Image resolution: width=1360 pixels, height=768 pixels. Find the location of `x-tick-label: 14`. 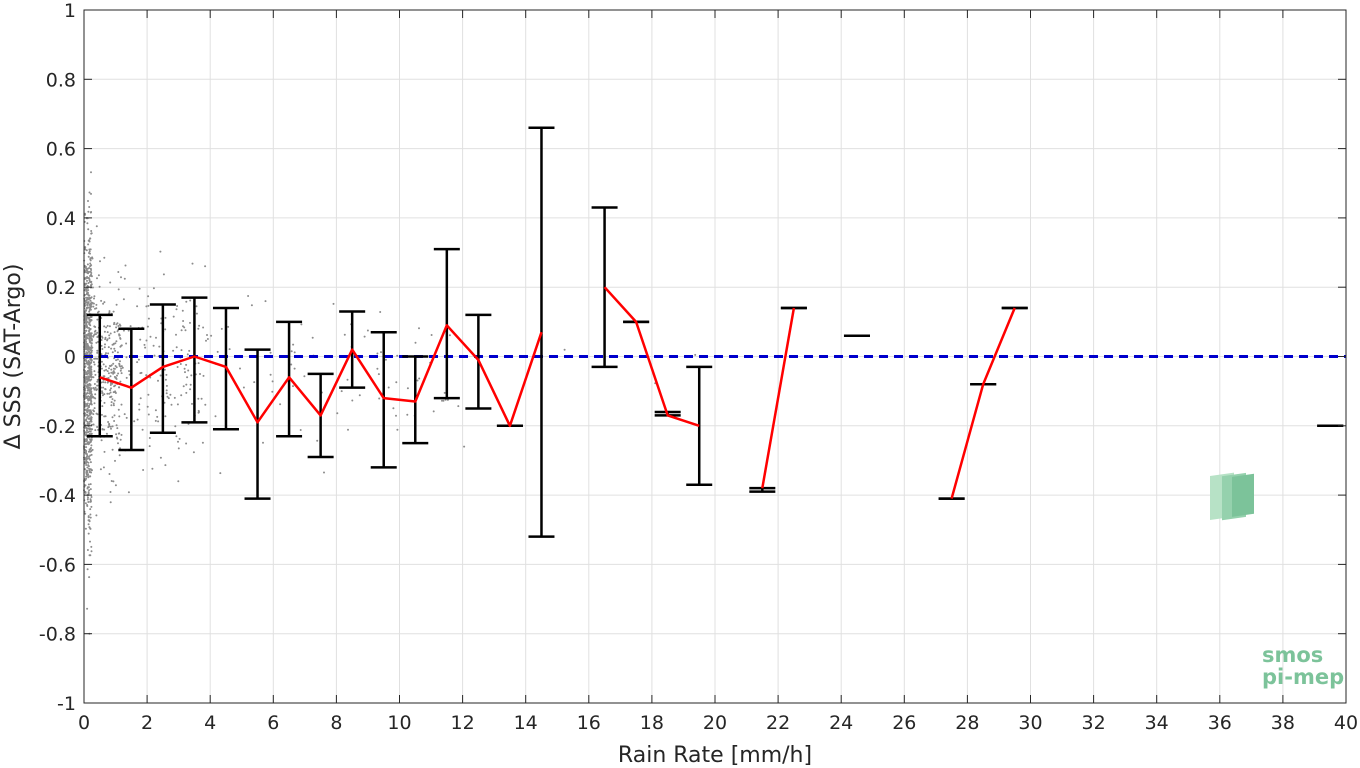

x-tick-label: 14 is located at coordinates (526, 723).